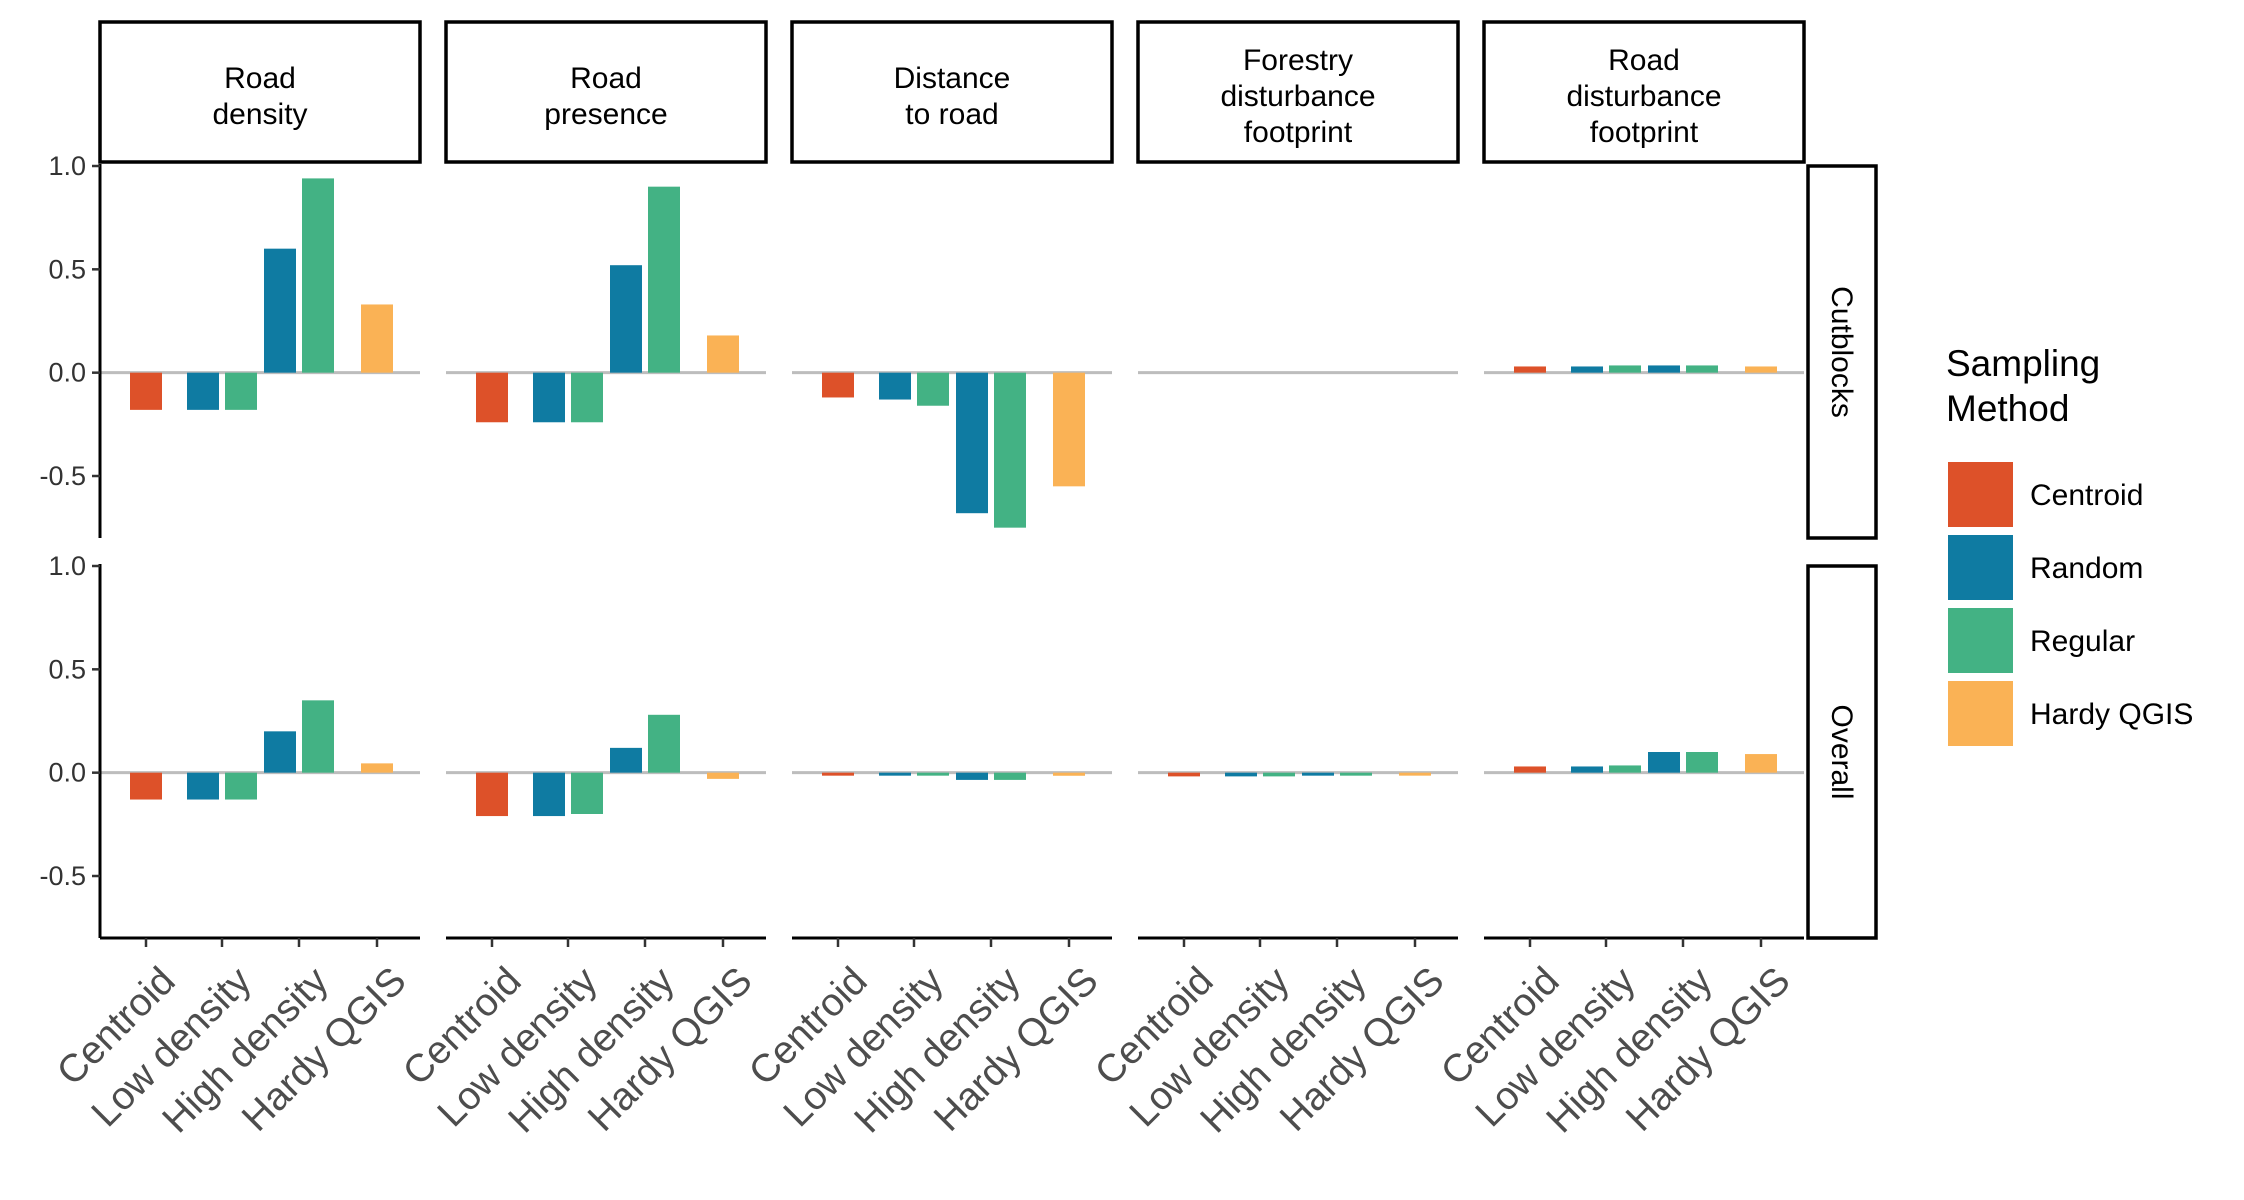 Image resolution: width=2244 pixels, height=1200 pixels. What do you see at coordinates (2023, 386) in the screenshot?
I see `legend-title: Sampling Method` at bounding box center [2023, 386].